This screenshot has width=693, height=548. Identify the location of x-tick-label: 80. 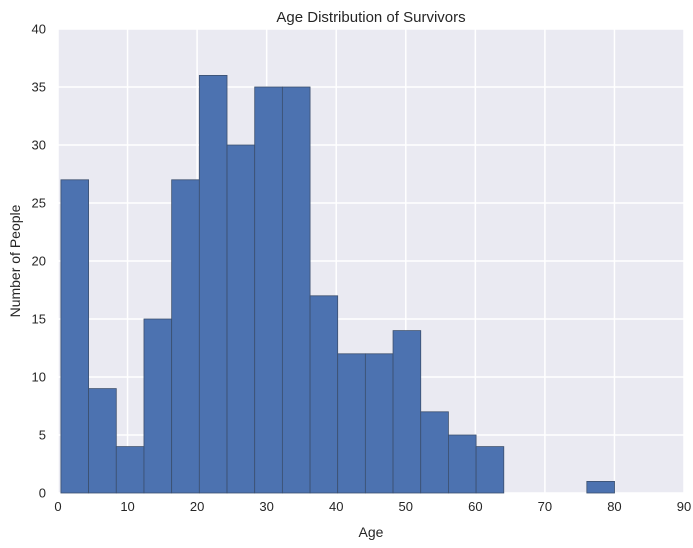
(614, 506).